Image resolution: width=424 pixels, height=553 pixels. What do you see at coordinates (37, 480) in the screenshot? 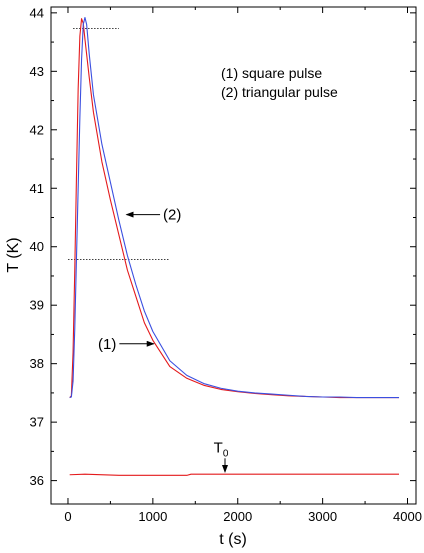
I see `y-tick-label: 36` at bounding box center [37, 480].